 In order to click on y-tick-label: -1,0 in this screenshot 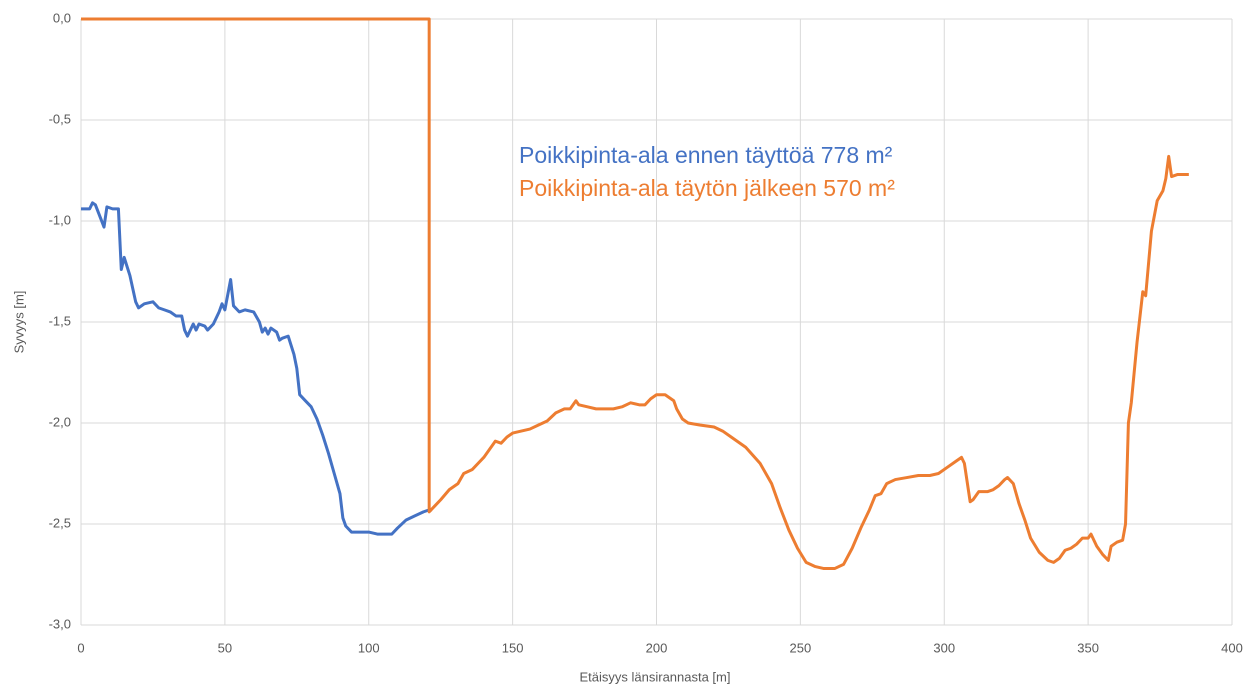, I will do `click(60, 219)`.